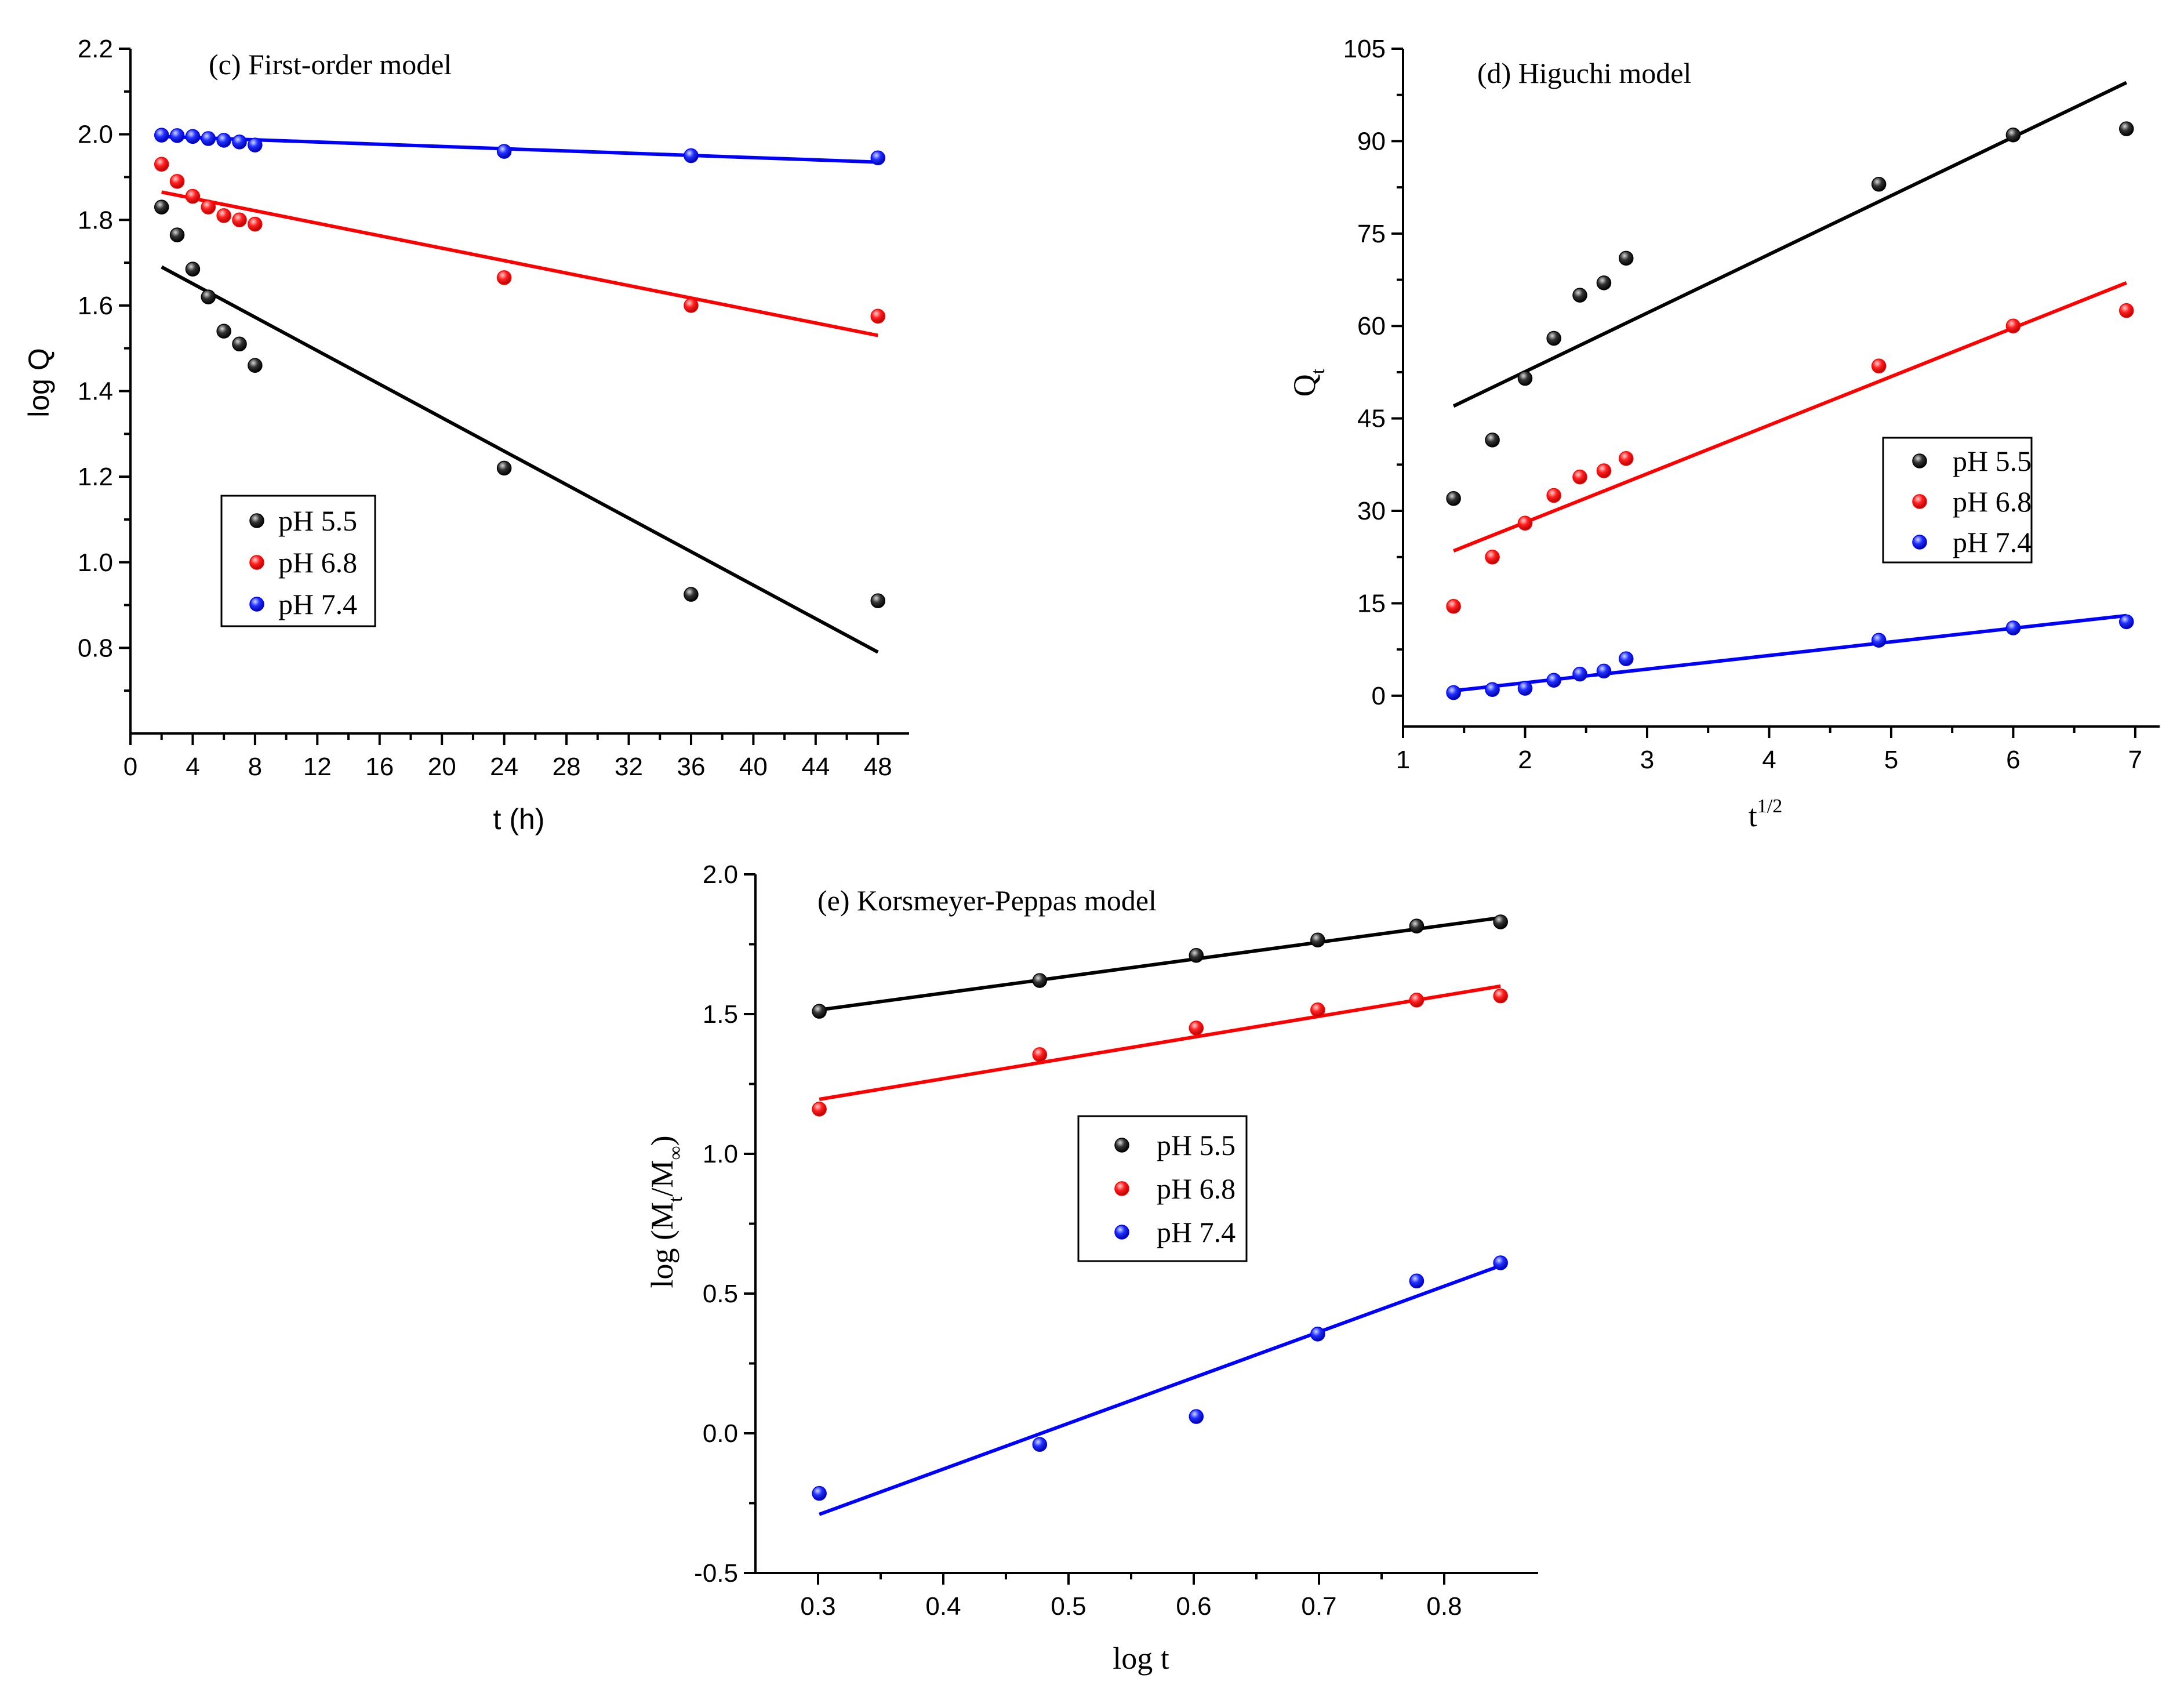 The image size is (2184, 1689). What do you see at coordinates (1584, 73) in the screenshot?
I see `panel-title: (d) Higuchi model` at bounding box center [1584, 73].